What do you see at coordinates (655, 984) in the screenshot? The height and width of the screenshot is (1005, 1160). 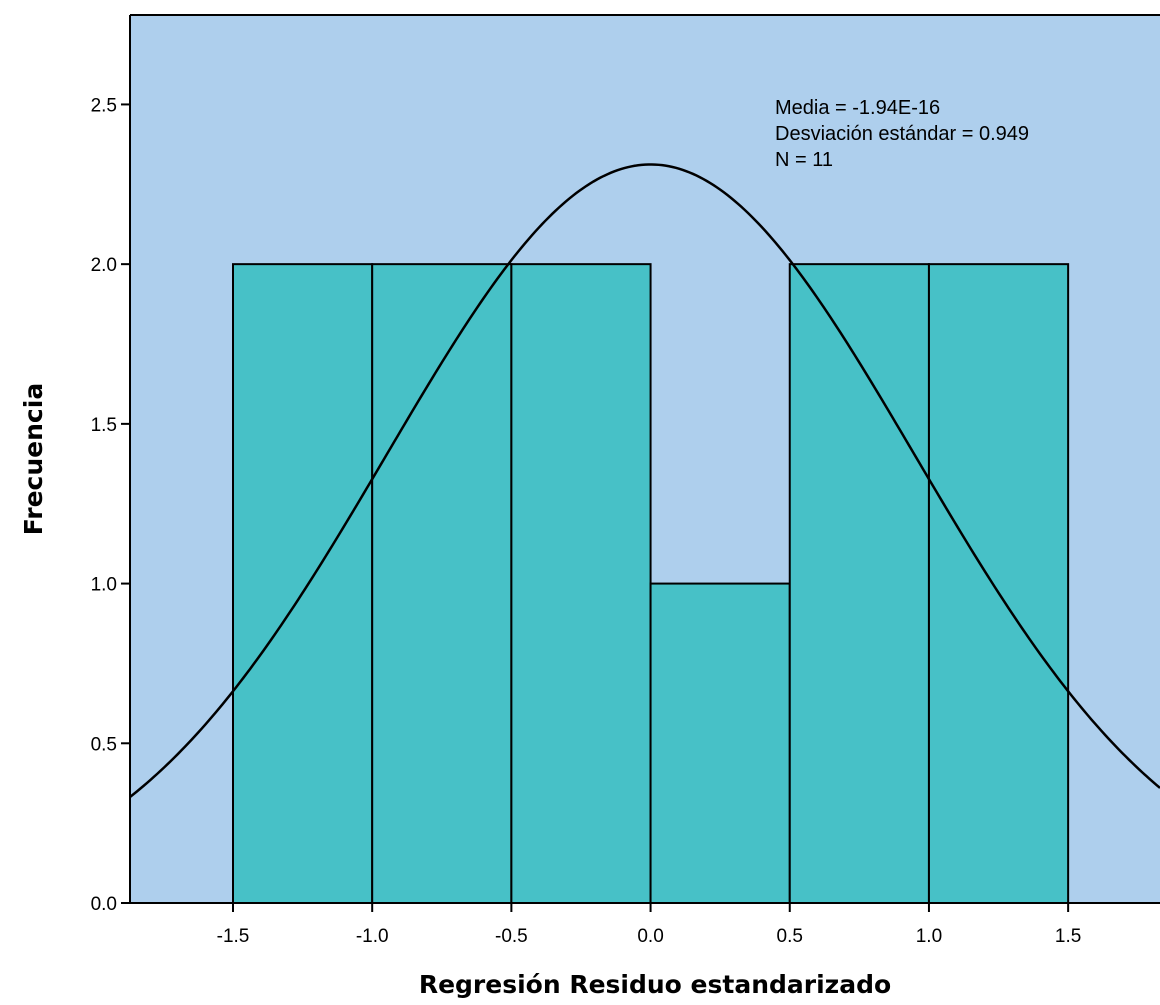 I see `x-axis-title: Regresión Residuo estandarizado` at bounding box center [655, 984].